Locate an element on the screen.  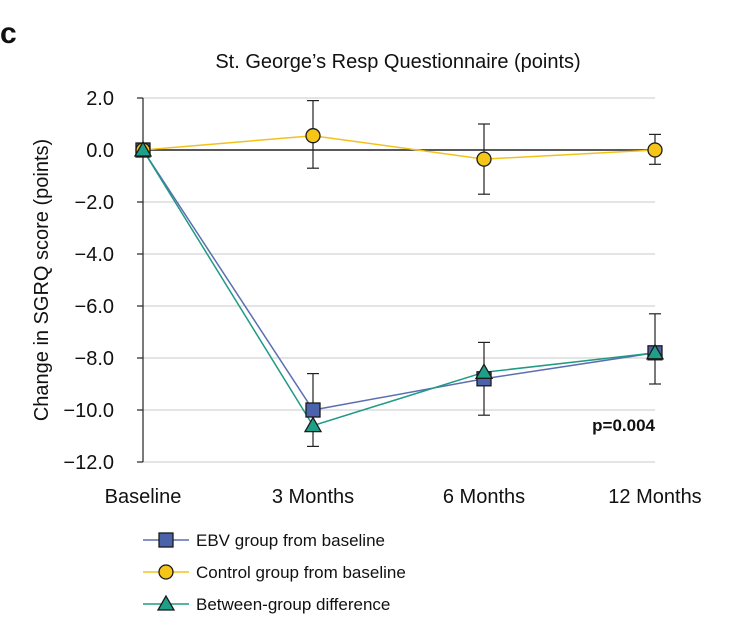
x-tick-label: Baseline is located at coordinates (143, 497).